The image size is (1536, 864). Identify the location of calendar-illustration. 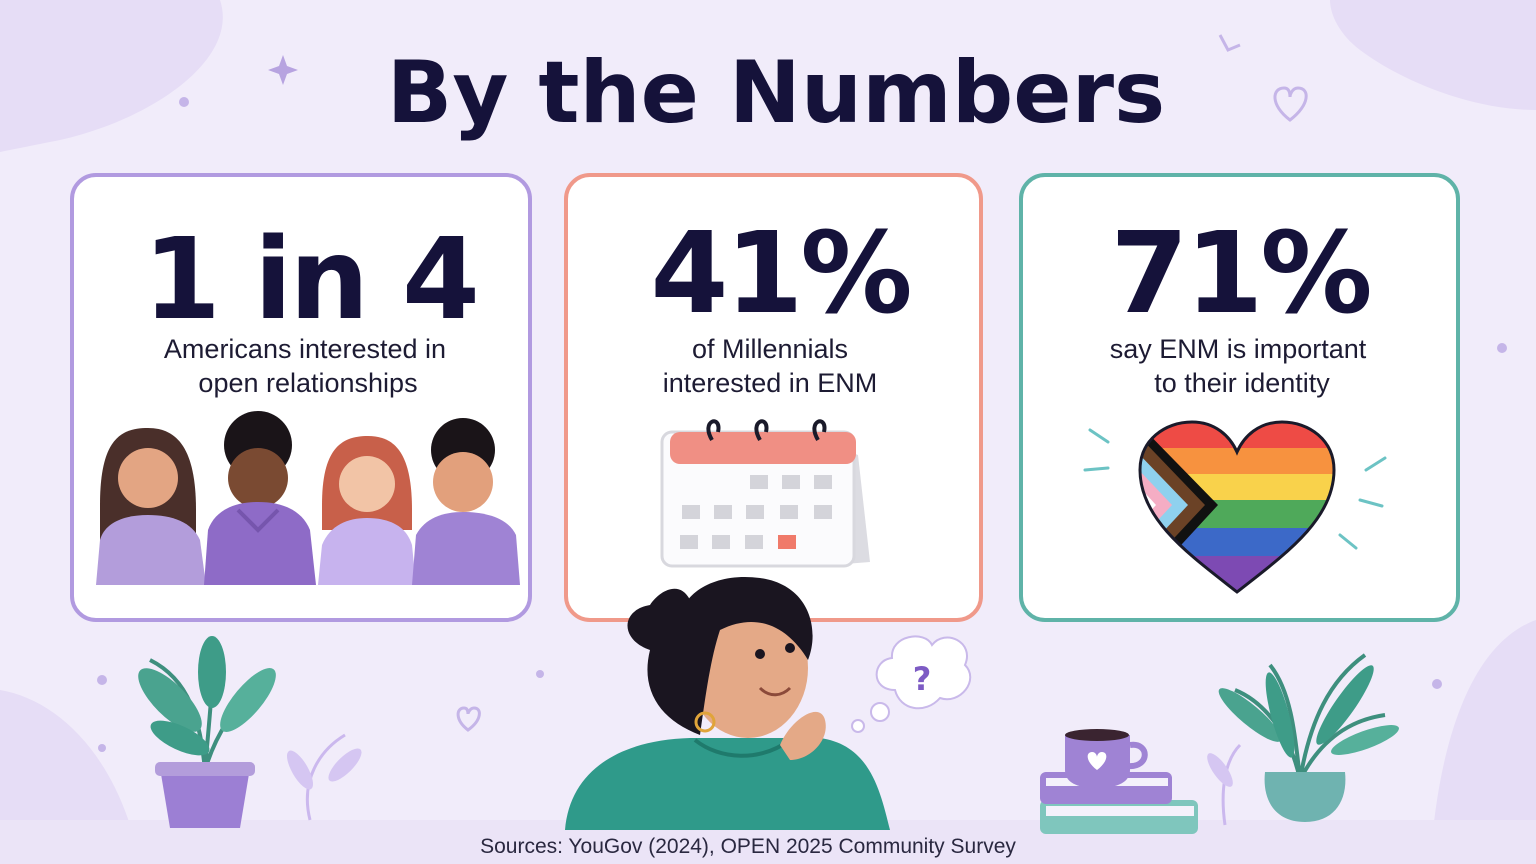
(765, 493).